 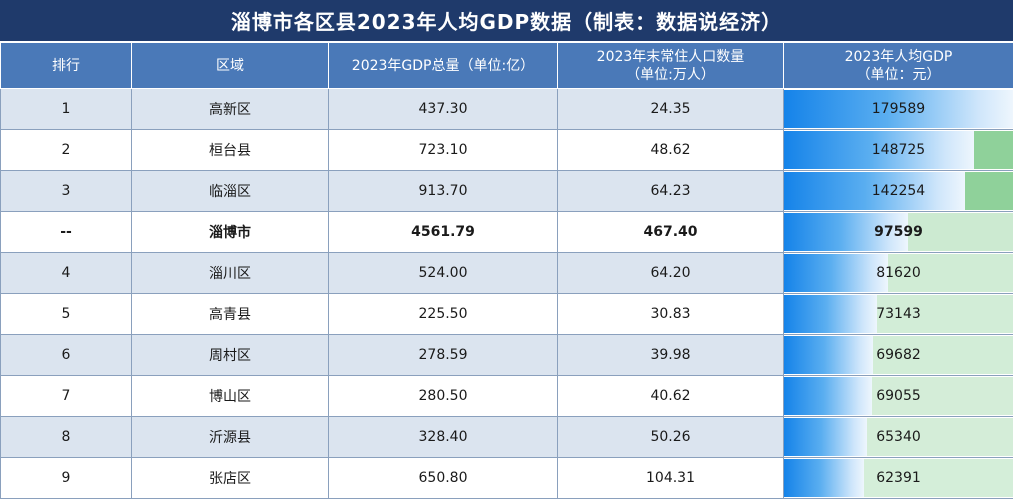 What do you see at coordinates (230, 355) in the screenshot?
I see `region-cell: 周村区` at bounding box center [230, 355].